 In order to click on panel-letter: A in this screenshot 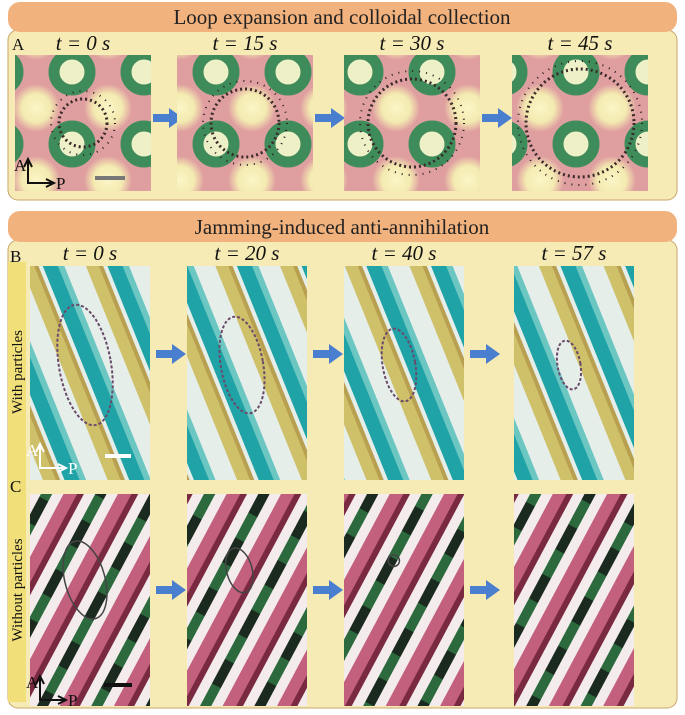, I will do `click(18, 44)`.